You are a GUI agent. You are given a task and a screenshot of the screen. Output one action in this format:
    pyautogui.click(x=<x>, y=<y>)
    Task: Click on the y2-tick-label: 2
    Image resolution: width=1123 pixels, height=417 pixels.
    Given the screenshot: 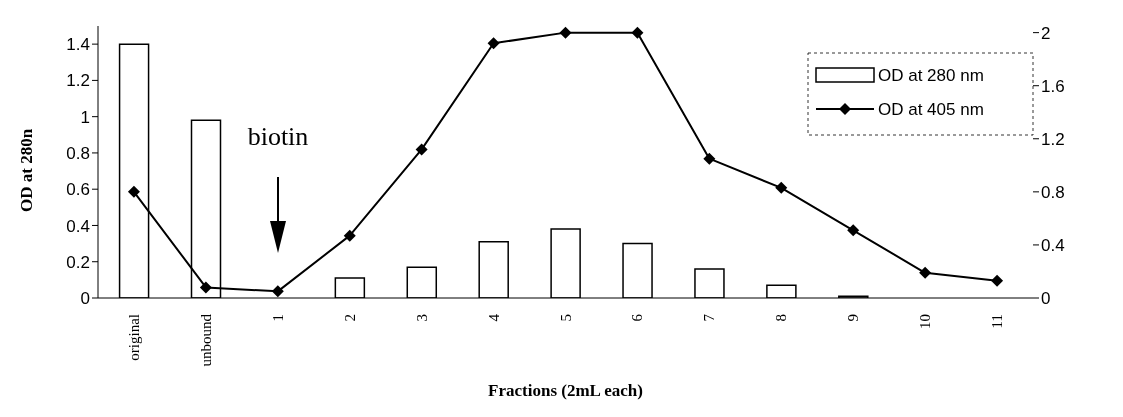 What is the action you would take?
    pyautogui.click(x=1046, y=33)
    